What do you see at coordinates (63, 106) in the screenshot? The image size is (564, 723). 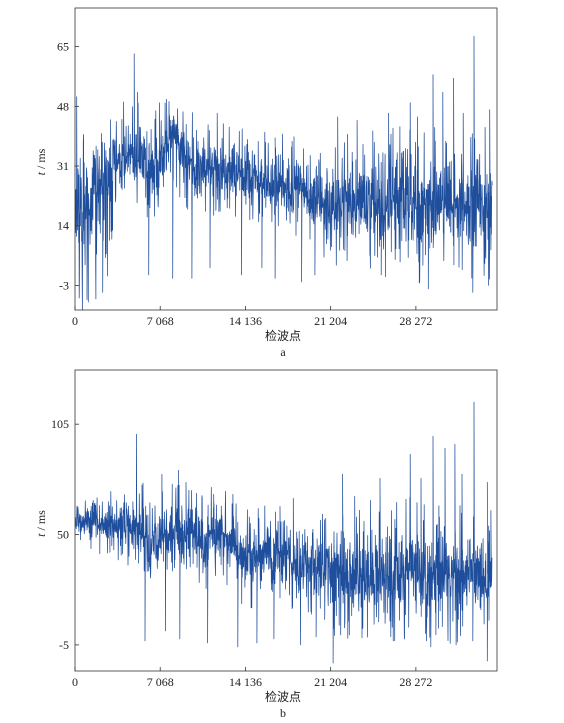 I see `y-tick-label: 48` at bounding box center [63, 106].